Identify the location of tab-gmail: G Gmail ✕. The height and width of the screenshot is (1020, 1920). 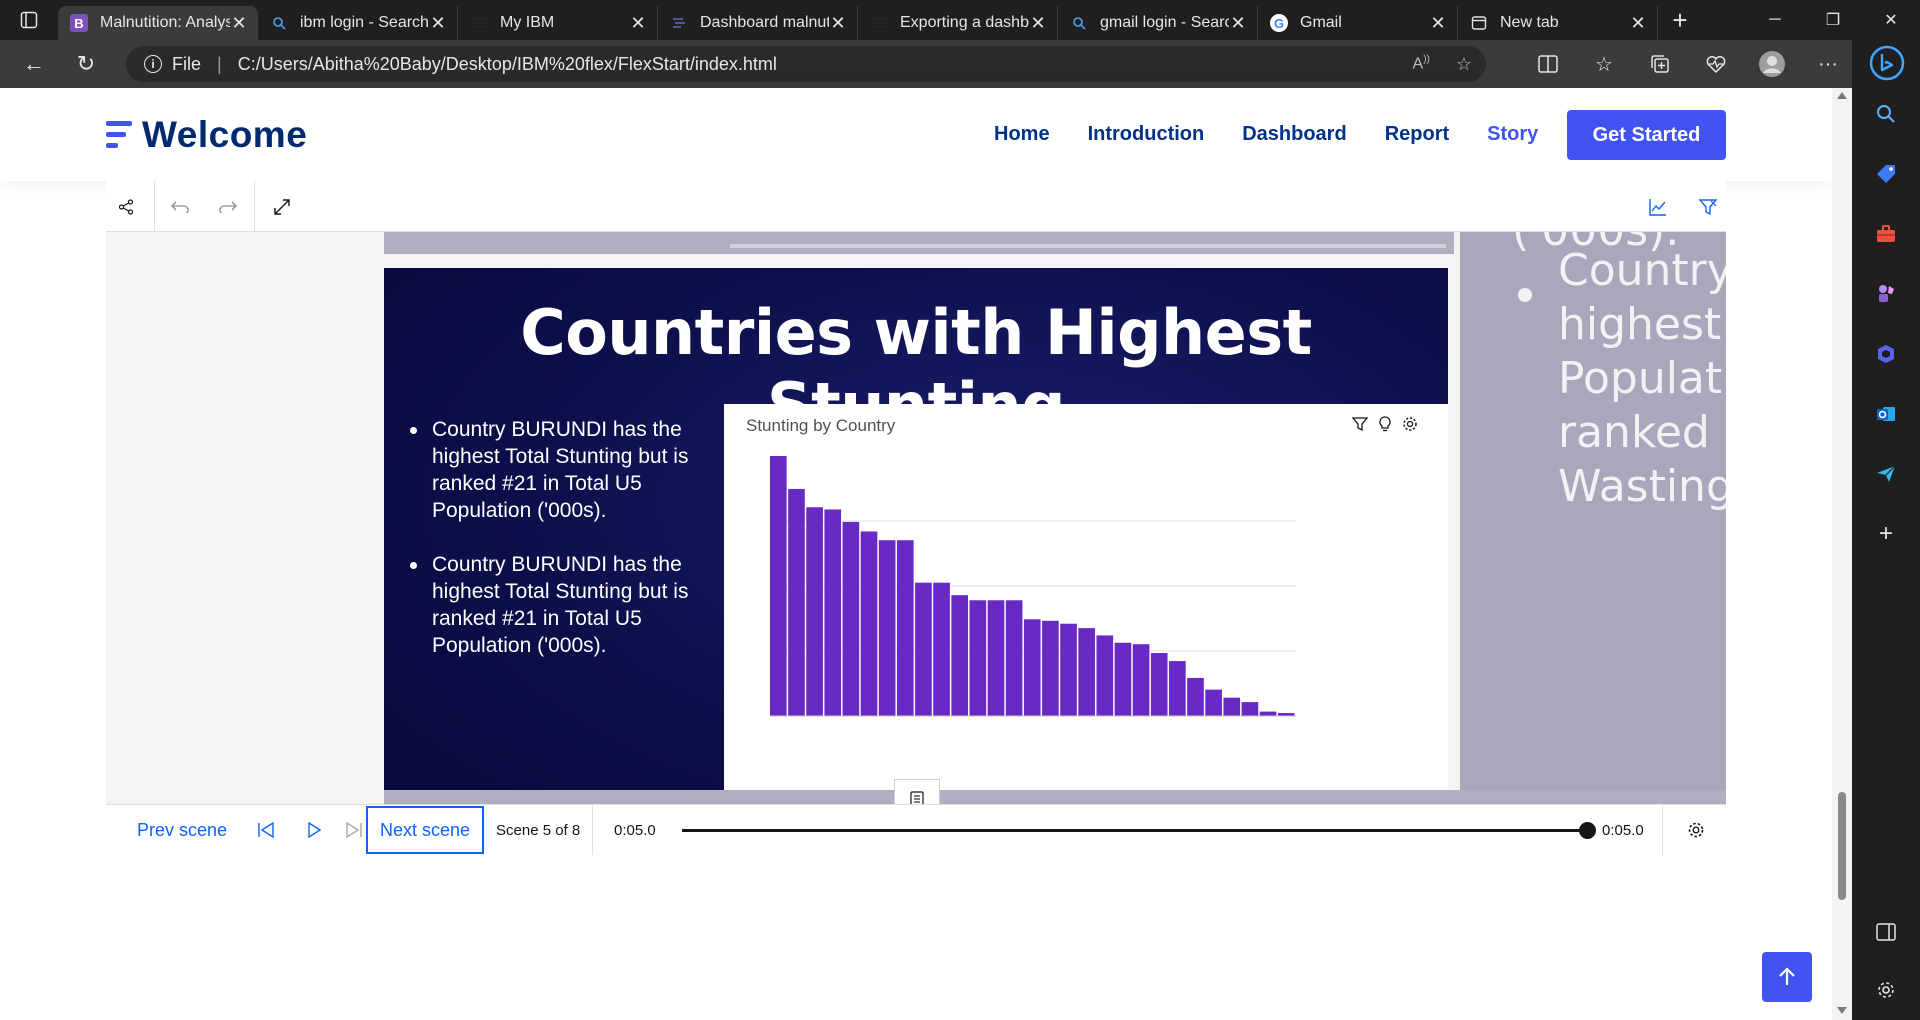
(1358, 23).